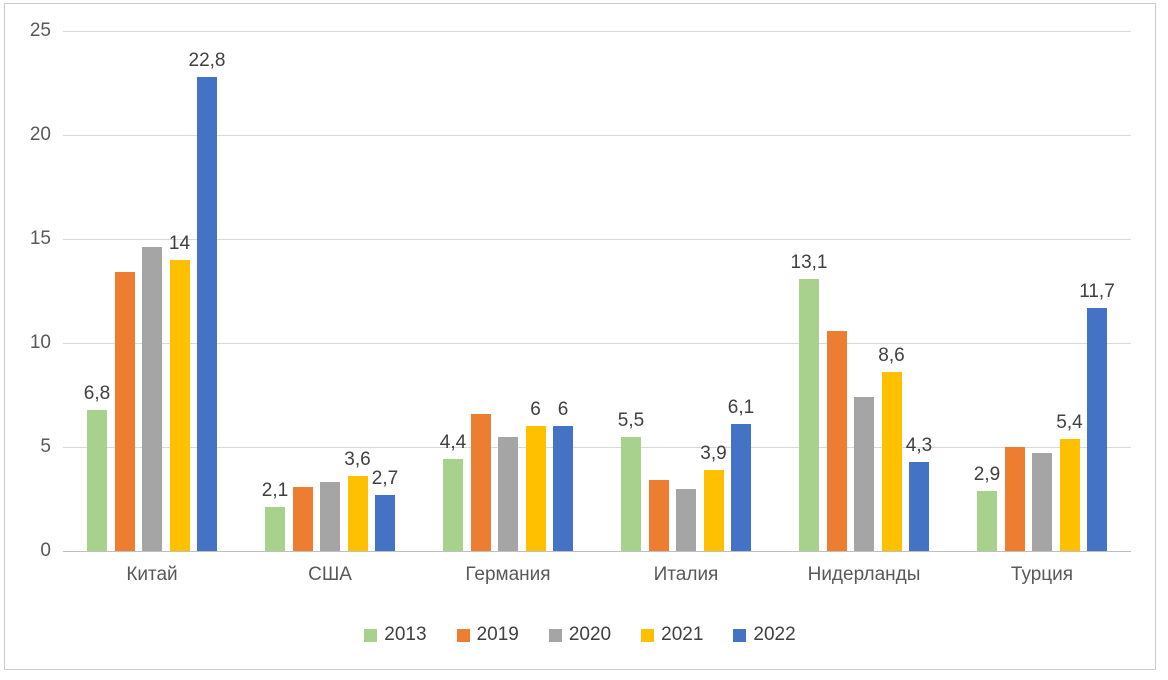 The image size is (1168, 680). I want to click on legend: 2013 2019 2020 2021 2022, so click(580, 635).